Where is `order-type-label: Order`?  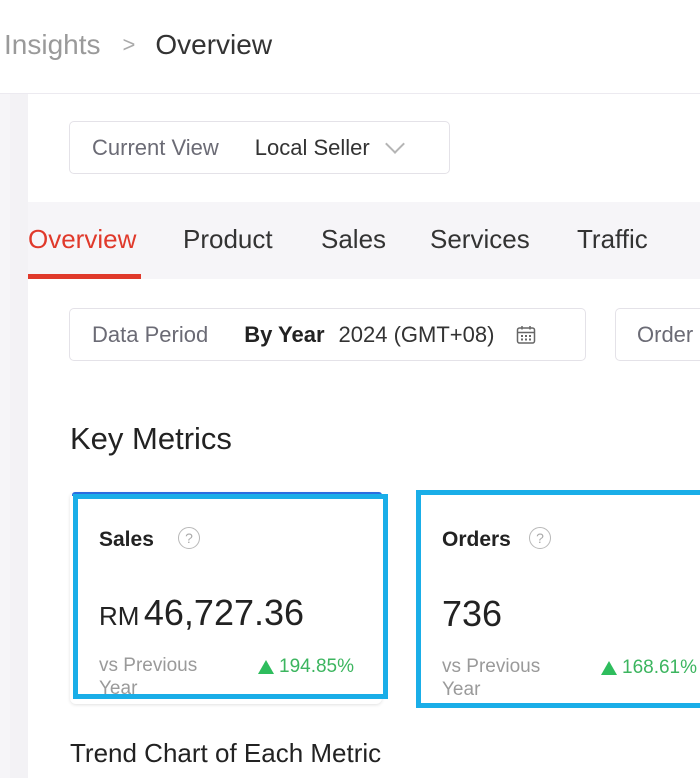
order-type-label: Order is located at coordinates (665, 334).